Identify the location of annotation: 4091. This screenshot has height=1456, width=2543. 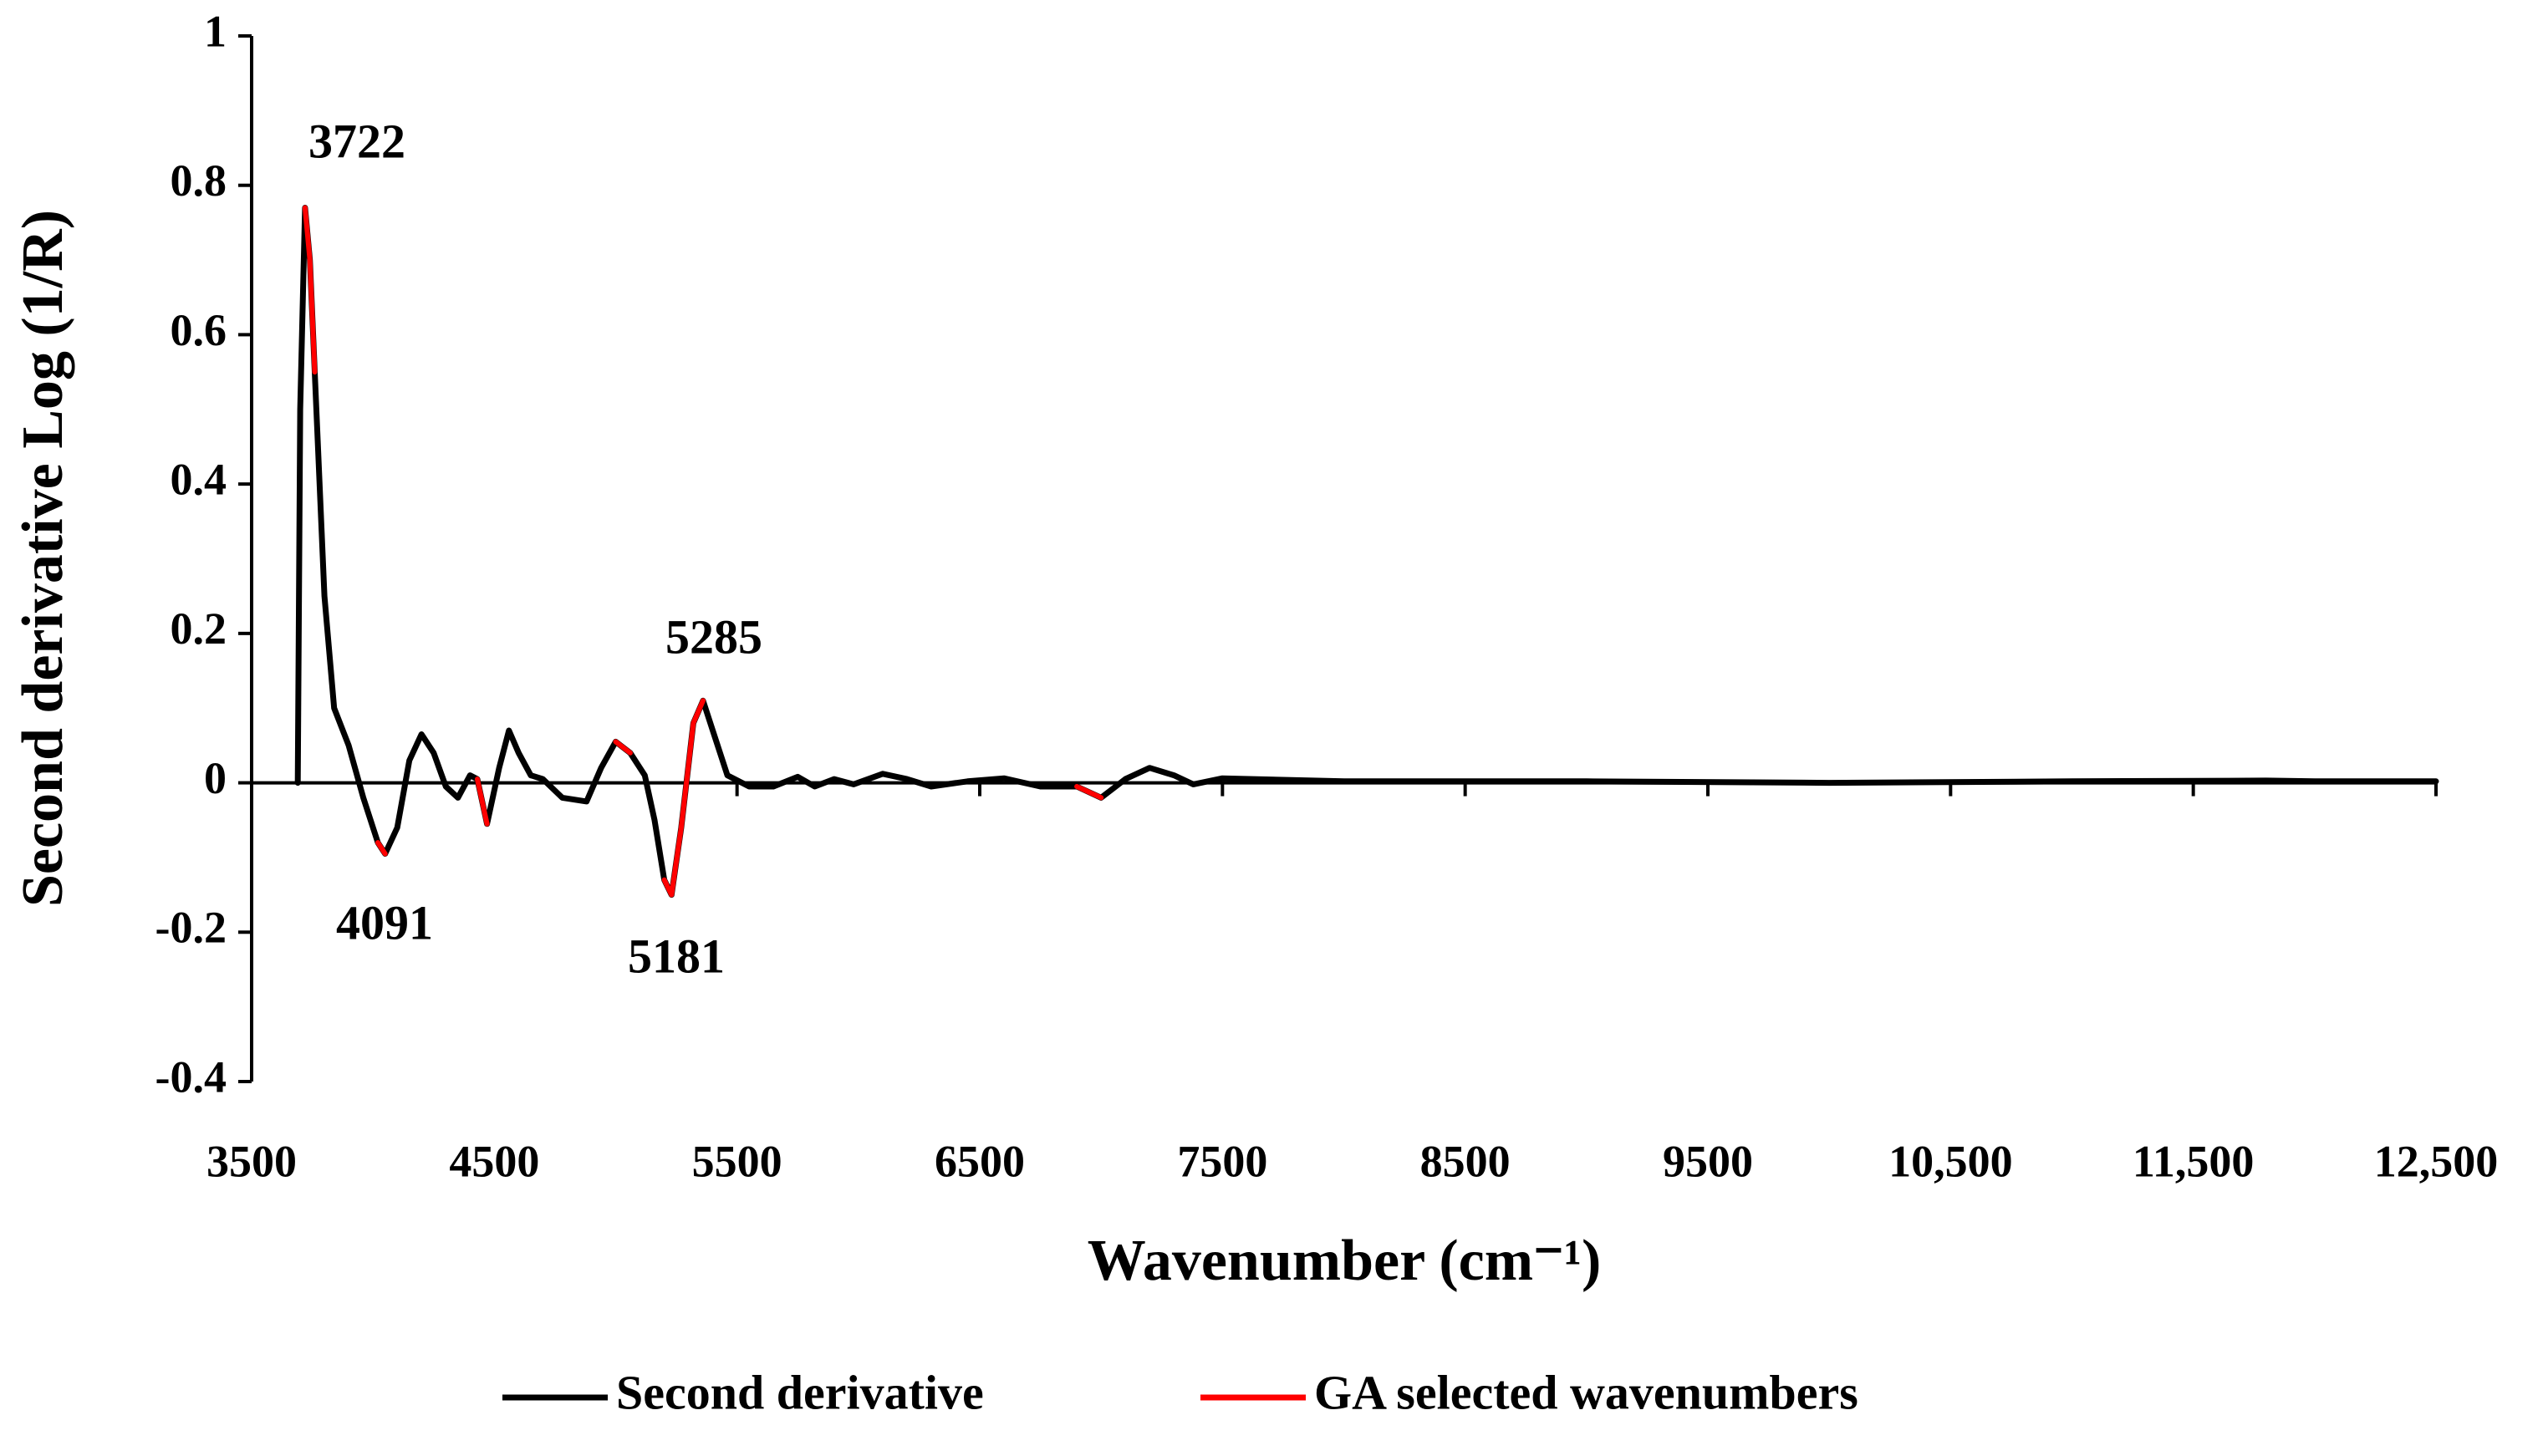
(384, 922).